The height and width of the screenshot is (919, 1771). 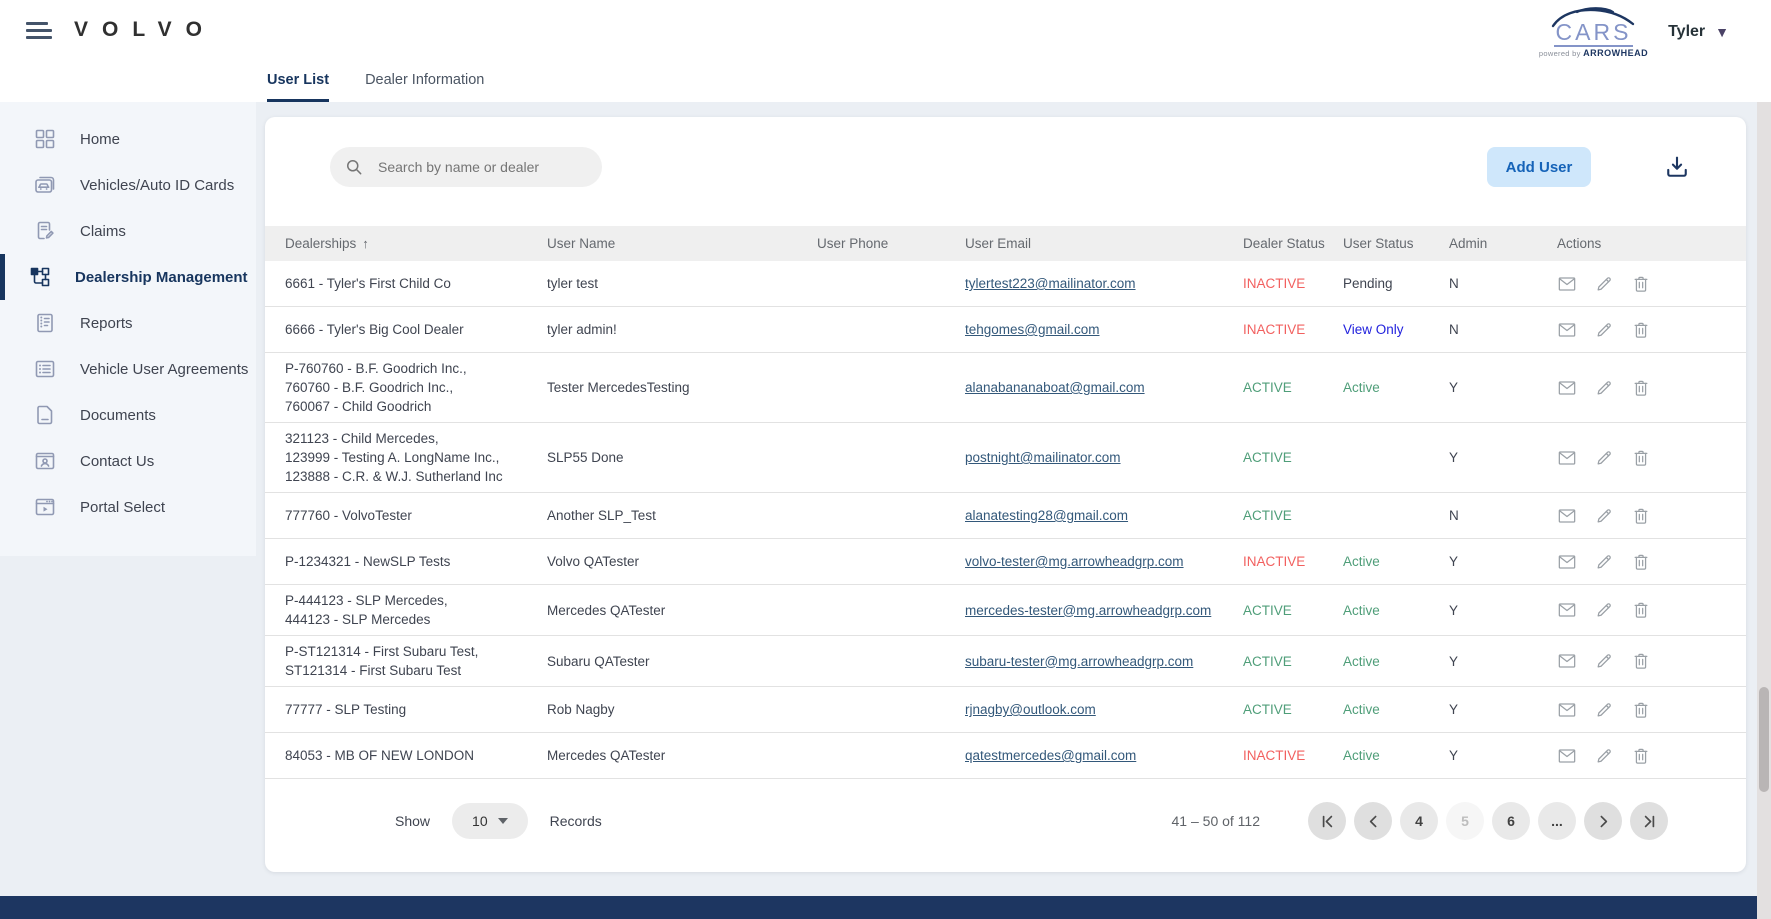 What do you see at coordinates (585, 457) in the screenshot?
I see `user-name-cell: SLP55 Done` at bounding box center [585, 457].